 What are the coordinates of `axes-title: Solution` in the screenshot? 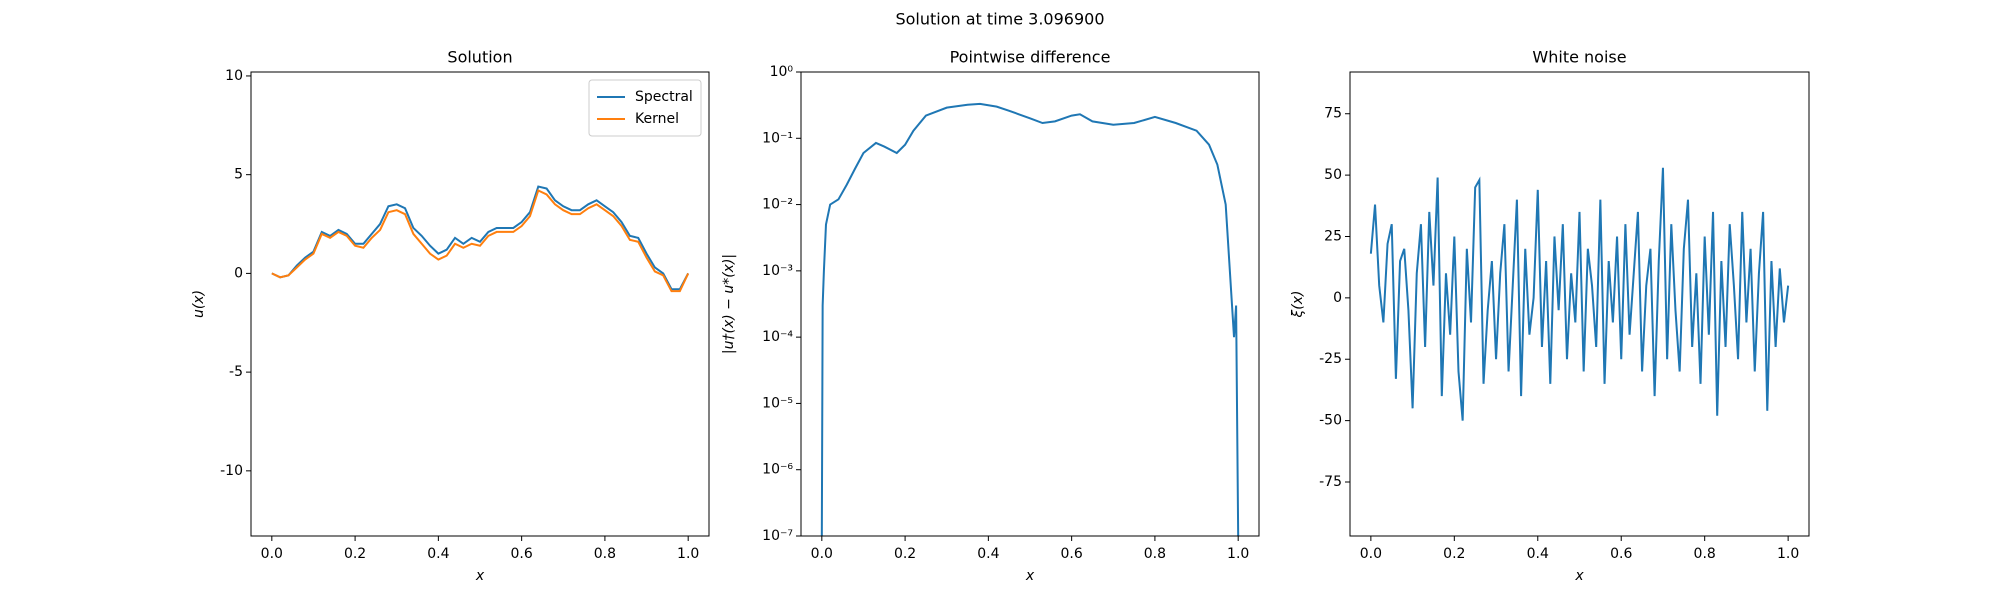 It's located at (479, 57).